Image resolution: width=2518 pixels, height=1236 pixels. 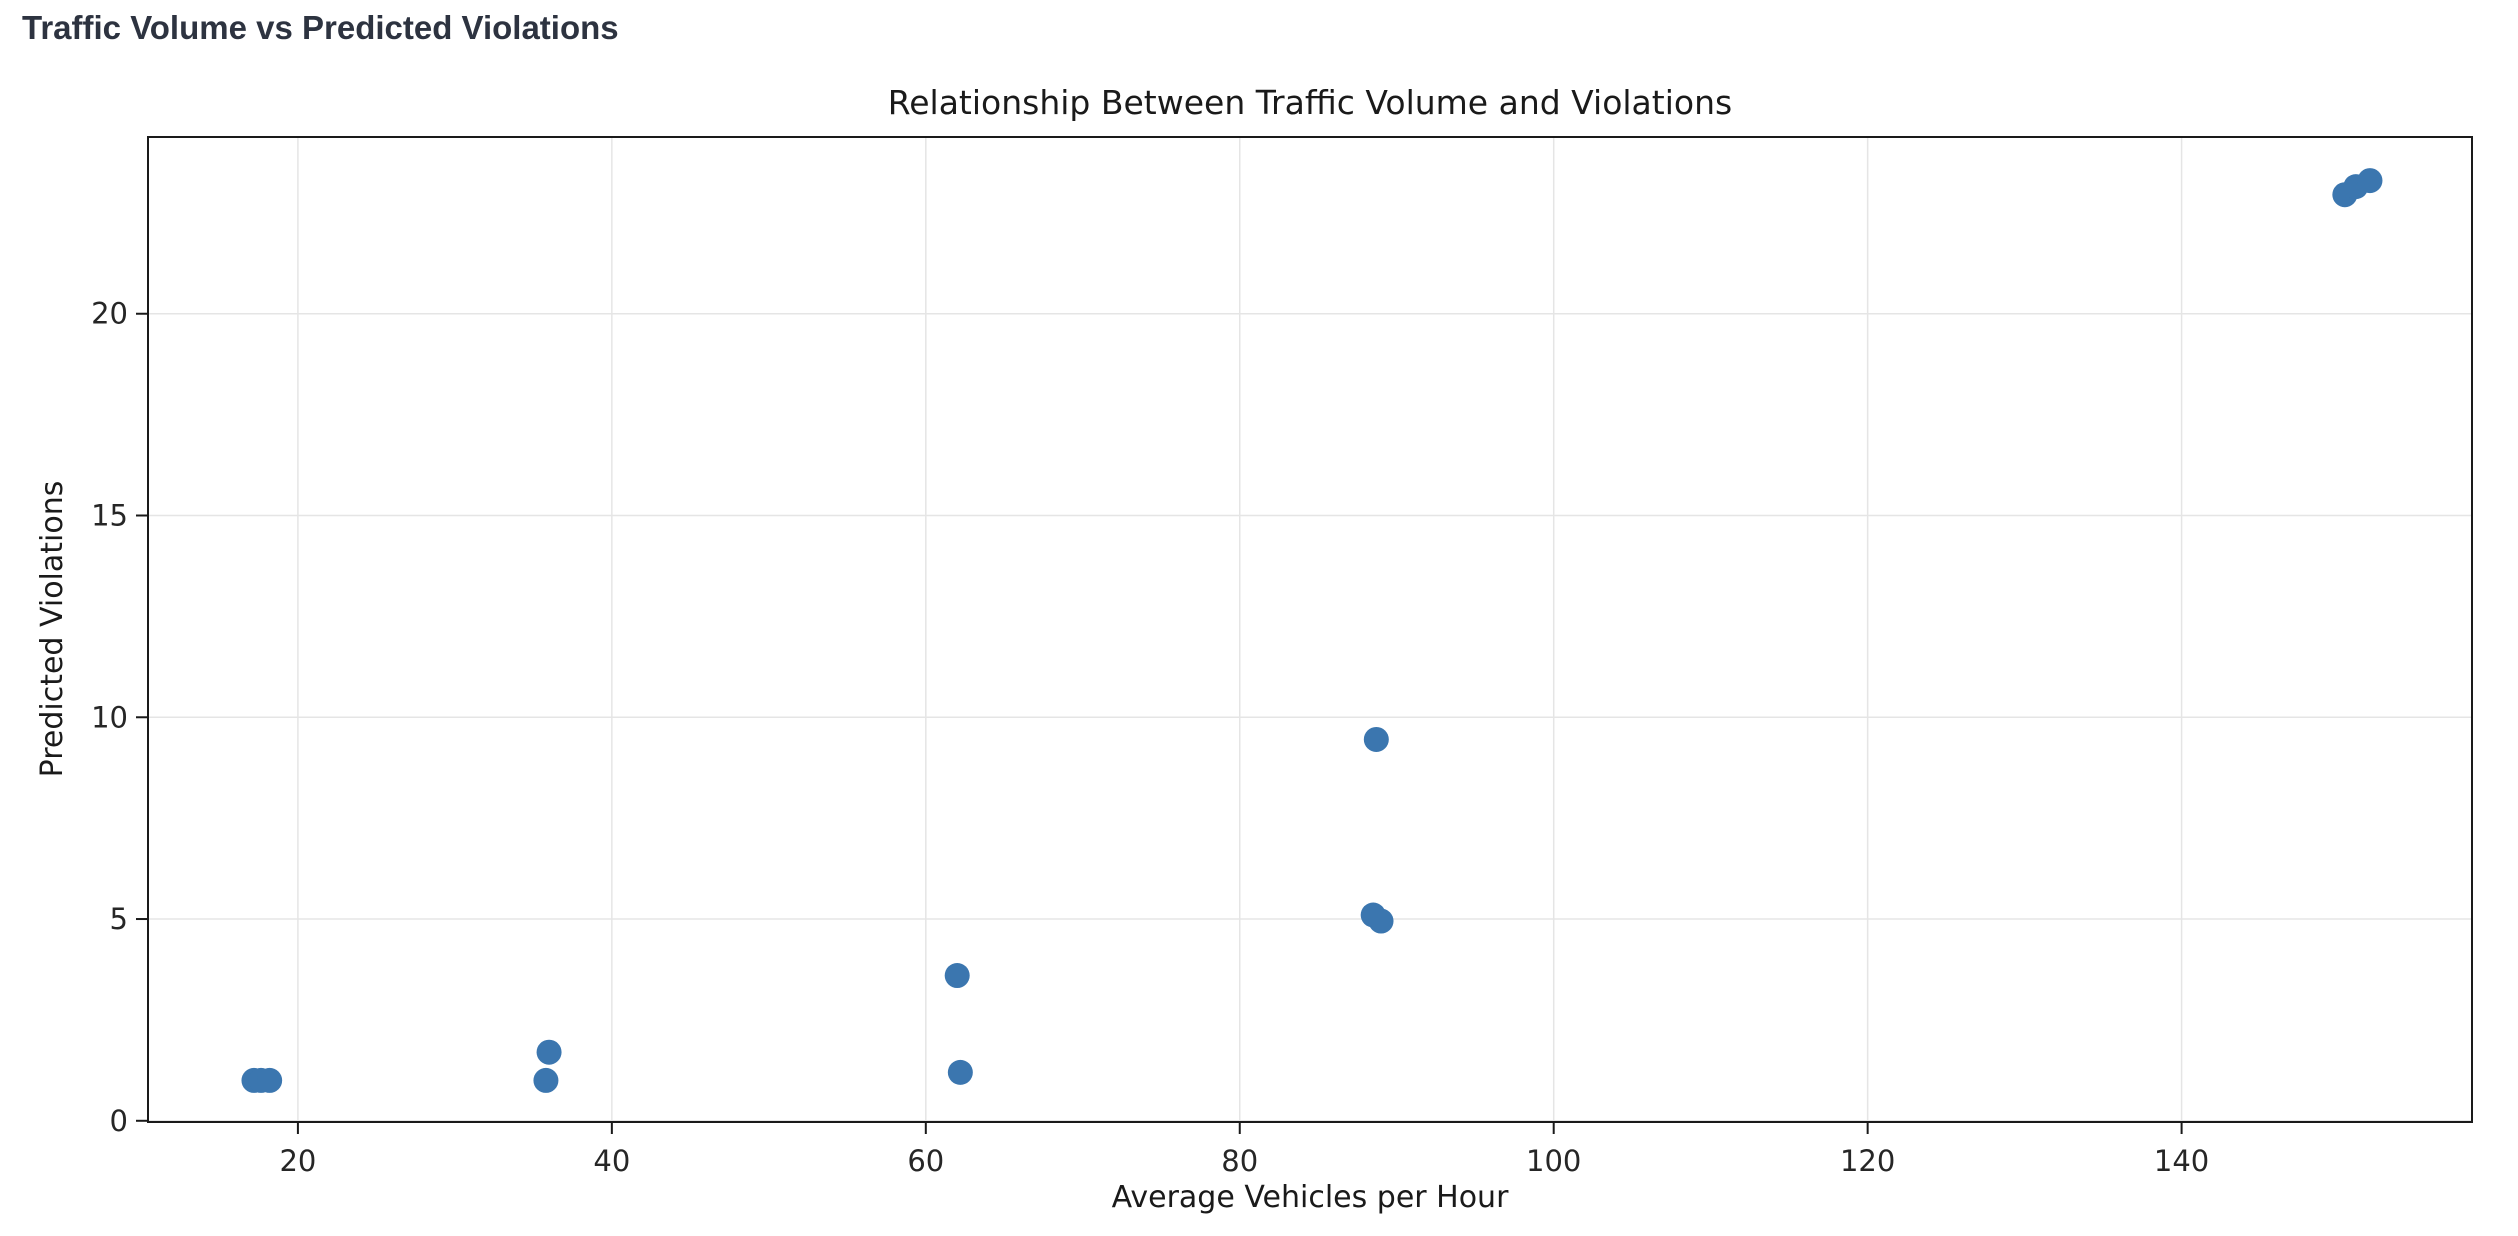 What do you see at coordinates (2181, 1161) in the screenshot?
I see `x-tick-label: 140` at bounding box center [2181, 1161].